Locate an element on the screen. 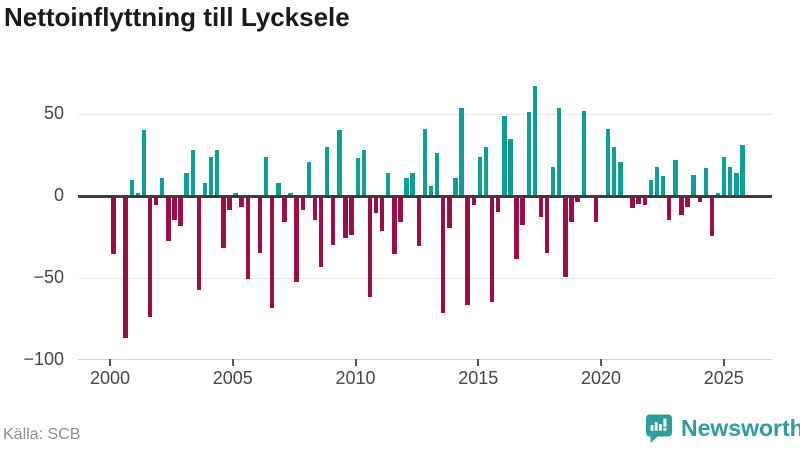  bar-2008Q3 is located at coordinates (321, 232).